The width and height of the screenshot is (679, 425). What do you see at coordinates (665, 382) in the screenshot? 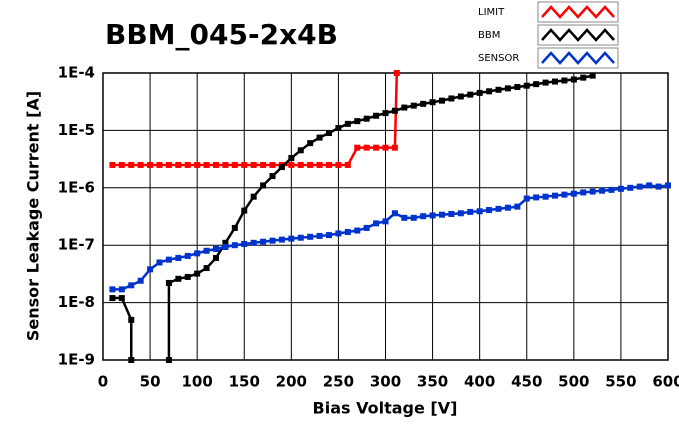
I see `x-tick-label: 600` at bounding box center [665, 382].